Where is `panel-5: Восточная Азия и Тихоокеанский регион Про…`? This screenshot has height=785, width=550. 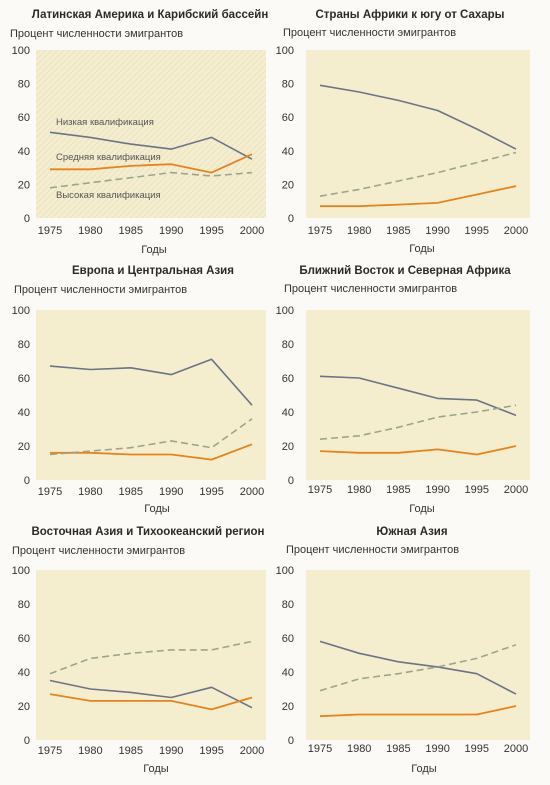
panel-5: Восточная Азия и Тихоокеанский регион Про… is located at coordinates (139, 650).